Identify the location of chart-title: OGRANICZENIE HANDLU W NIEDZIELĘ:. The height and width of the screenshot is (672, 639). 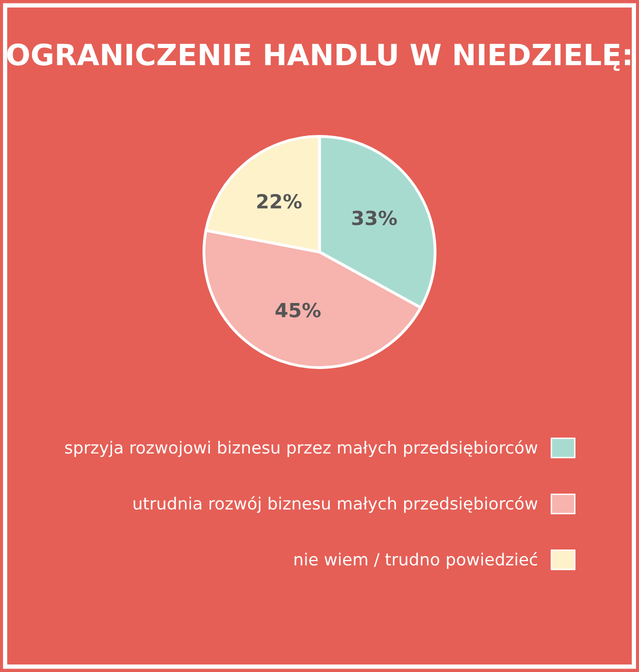
(318, 57).